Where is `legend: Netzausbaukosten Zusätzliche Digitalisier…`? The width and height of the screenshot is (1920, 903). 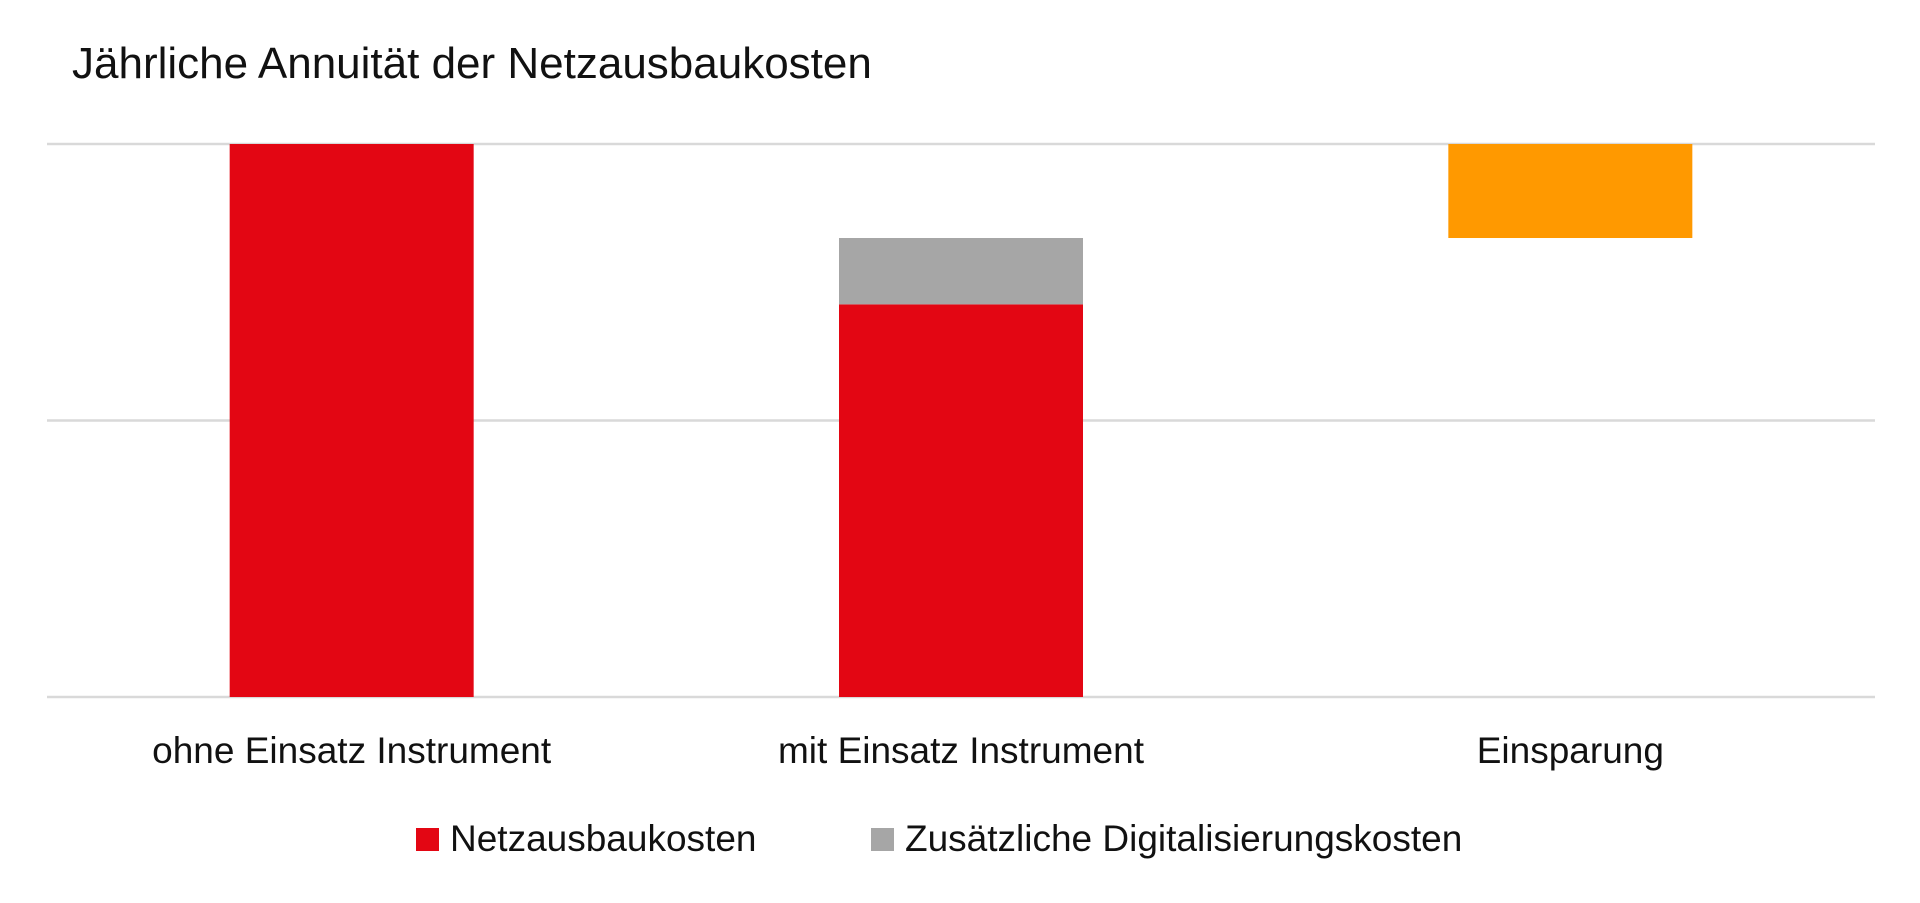 legend: Netzausbaukosten Zusätzliche Digitalisier… is located at coordinates (939, 838).